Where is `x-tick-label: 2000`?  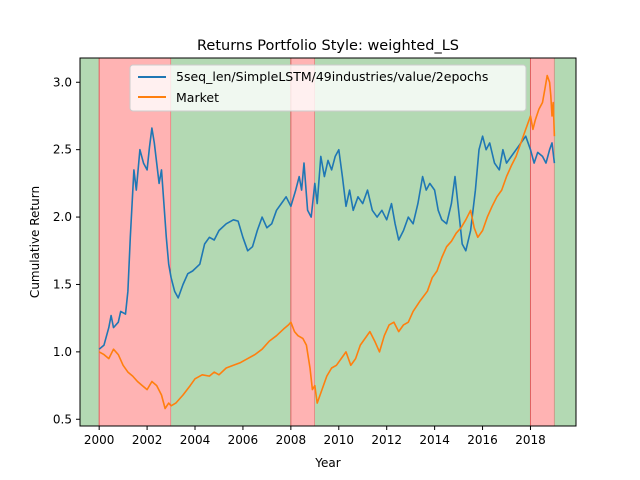
x-tick-label: 2000 is located at coordinates (99, 440).